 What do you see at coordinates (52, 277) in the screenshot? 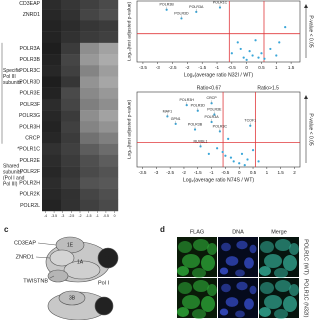
I see `leader` at bounding box center [52, 277].